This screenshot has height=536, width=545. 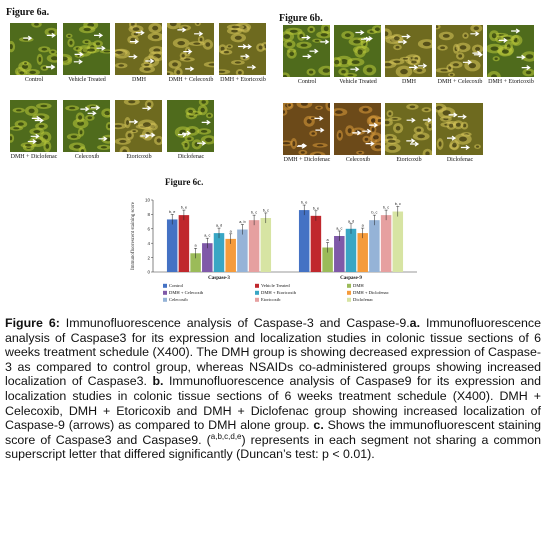 What do you see at coordinates (176, 285) in the screenshot?
I see `legend-label: Control` at bounding box center [176, 285].